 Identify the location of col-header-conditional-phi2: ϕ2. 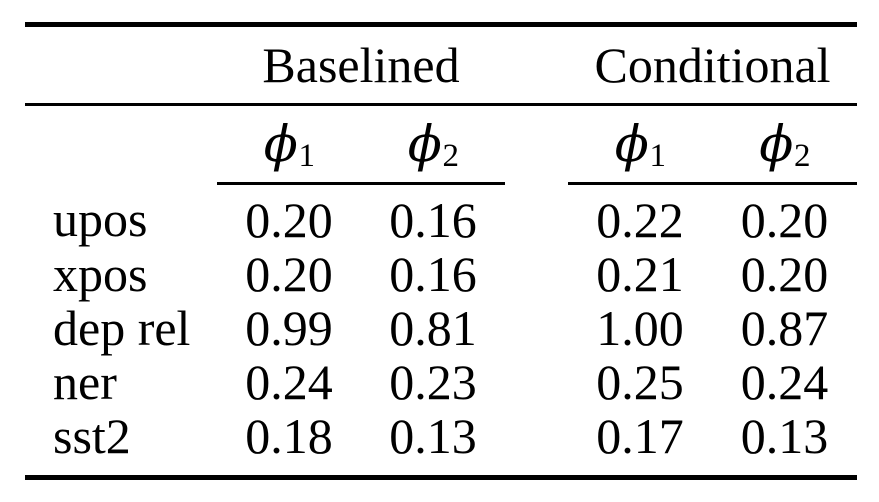
(785, 144).